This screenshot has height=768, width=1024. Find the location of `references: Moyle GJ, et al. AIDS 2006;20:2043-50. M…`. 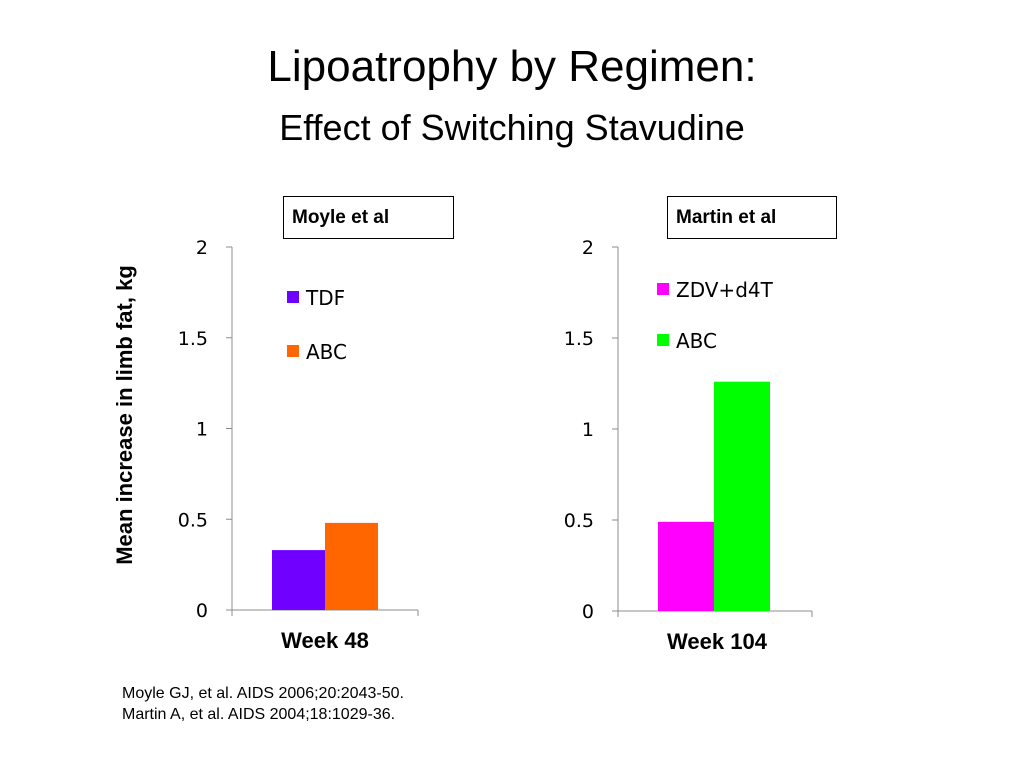

references: Moyle GJ, et al. AIDS 2006;20:2043-50. M… is located at coordinates (263, 704).